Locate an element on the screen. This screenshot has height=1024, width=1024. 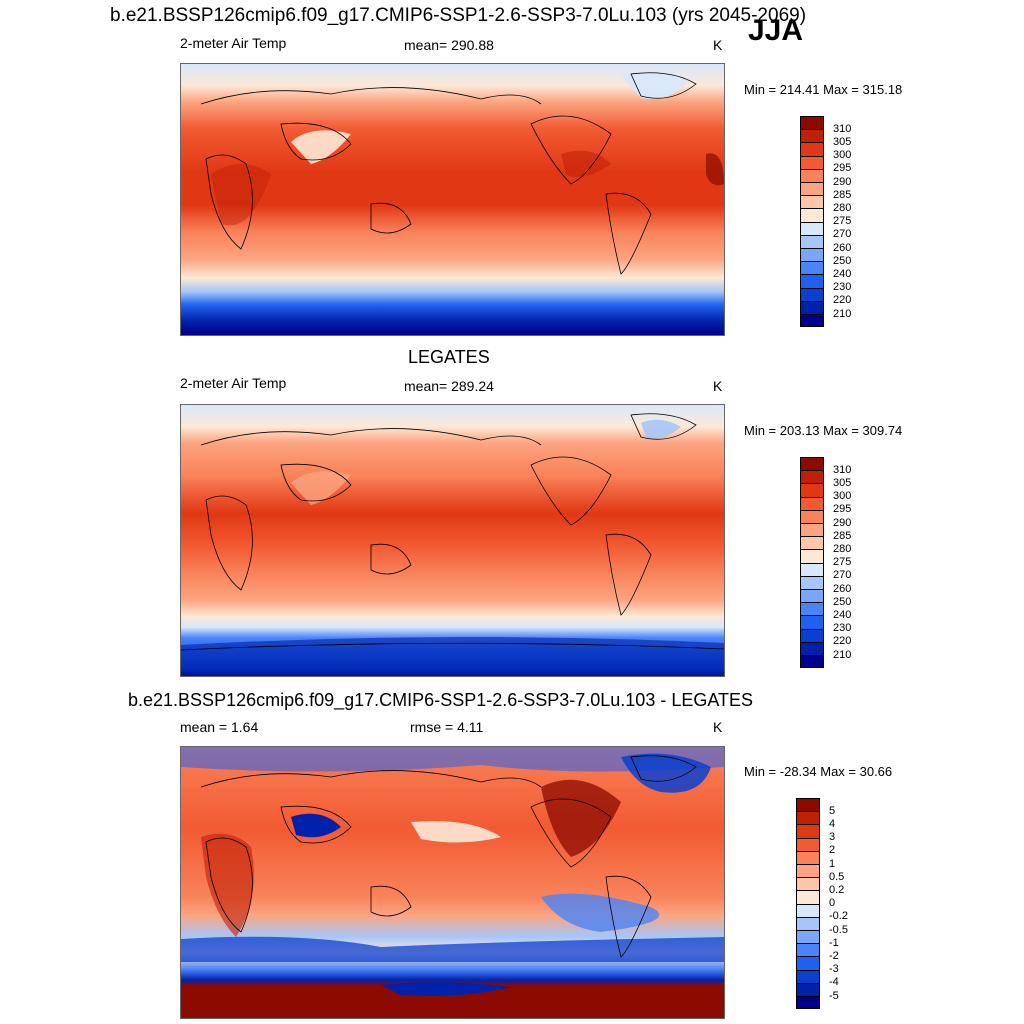
minmax-label: Min = 214.41 Max = 315.18 is located at coordinates (823, 89).